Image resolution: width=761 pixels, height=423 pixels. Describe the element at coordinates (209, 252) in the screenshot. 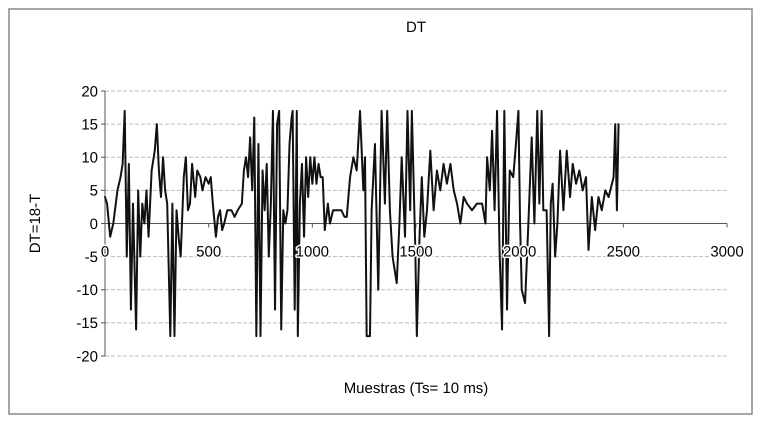

I see `x-tick-label: 500` at that location.